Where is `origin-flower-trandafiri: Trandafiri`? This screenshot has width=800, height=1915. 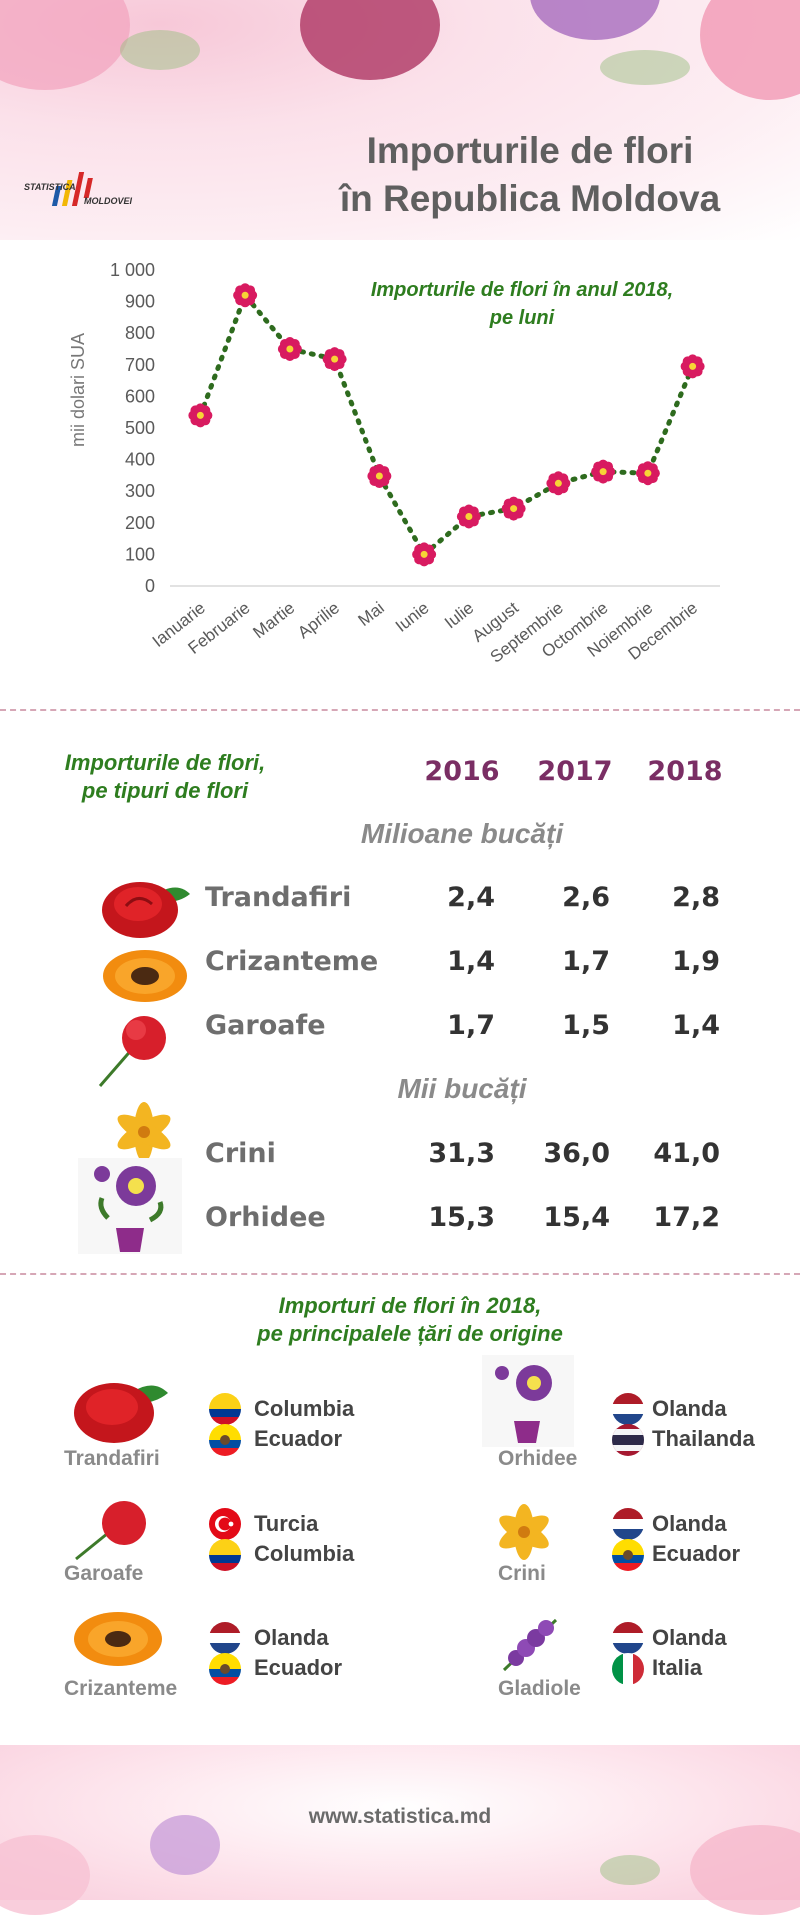 origin-flower-trandafiri: Trandafiri is located at coordinates (112, 1458).